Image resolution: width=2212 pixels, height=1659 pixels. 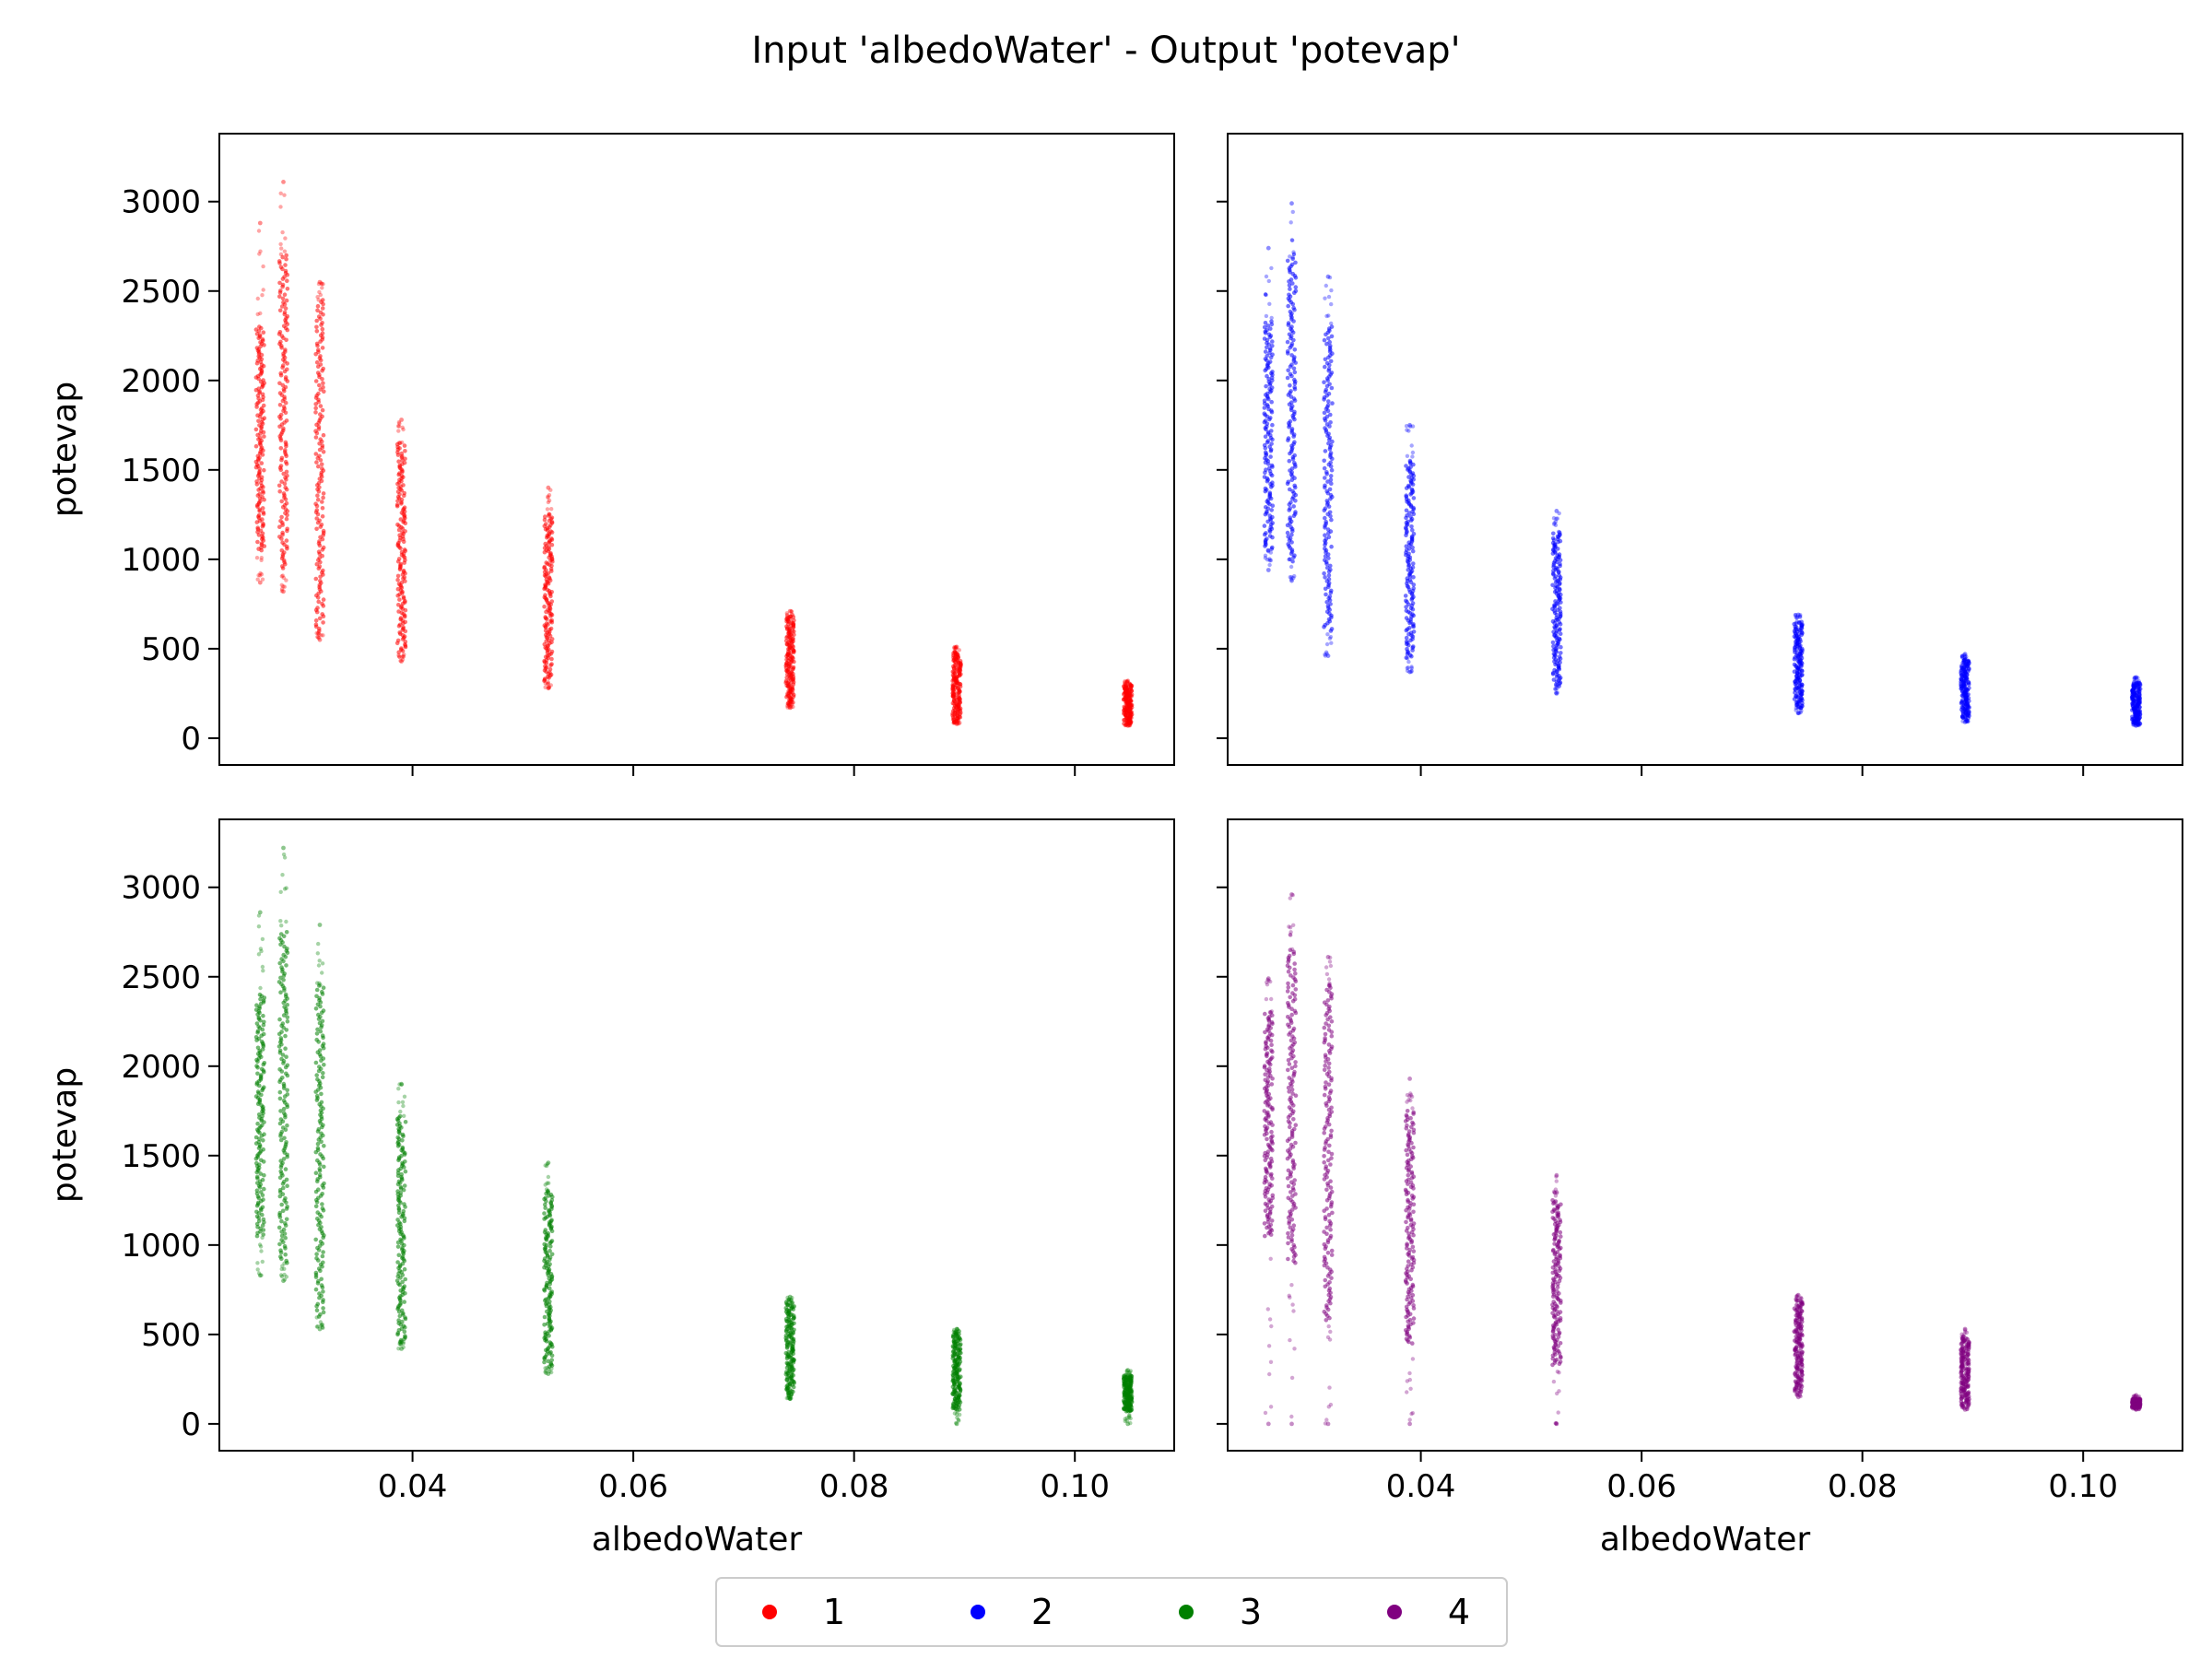 I want to click on chart-title: Input 'albedoWater' - Output 'potevap', so click(x=1105, y=50).